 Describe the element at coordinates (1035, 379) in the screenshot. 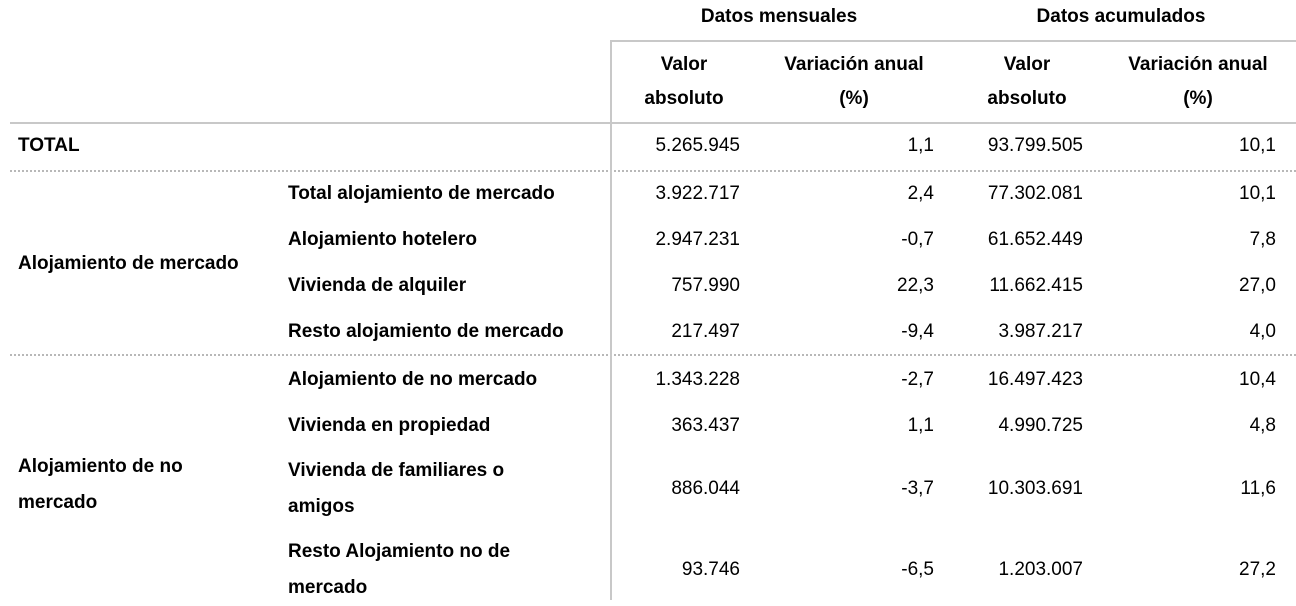

I see `cell-cumulative-abs: 16.497.423` at that location.